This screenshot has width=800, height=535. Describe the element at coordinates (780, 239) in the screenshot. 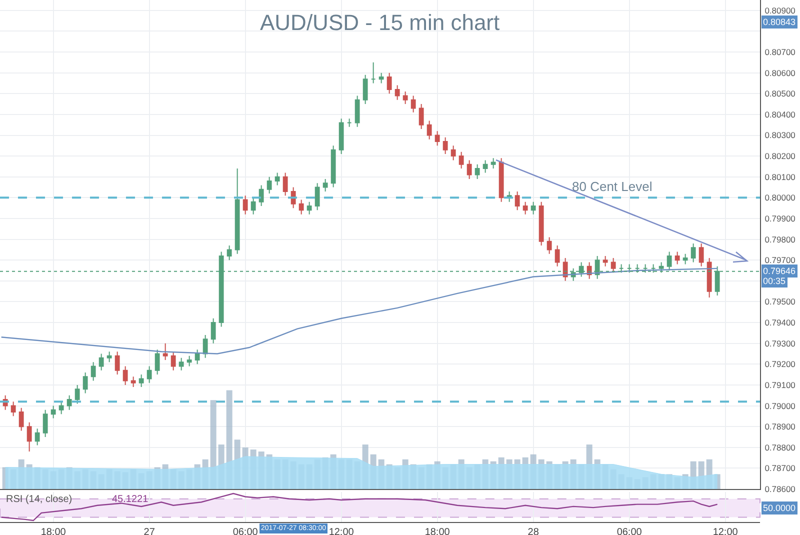

I see `y-tick-label: 0.79800` at that location.